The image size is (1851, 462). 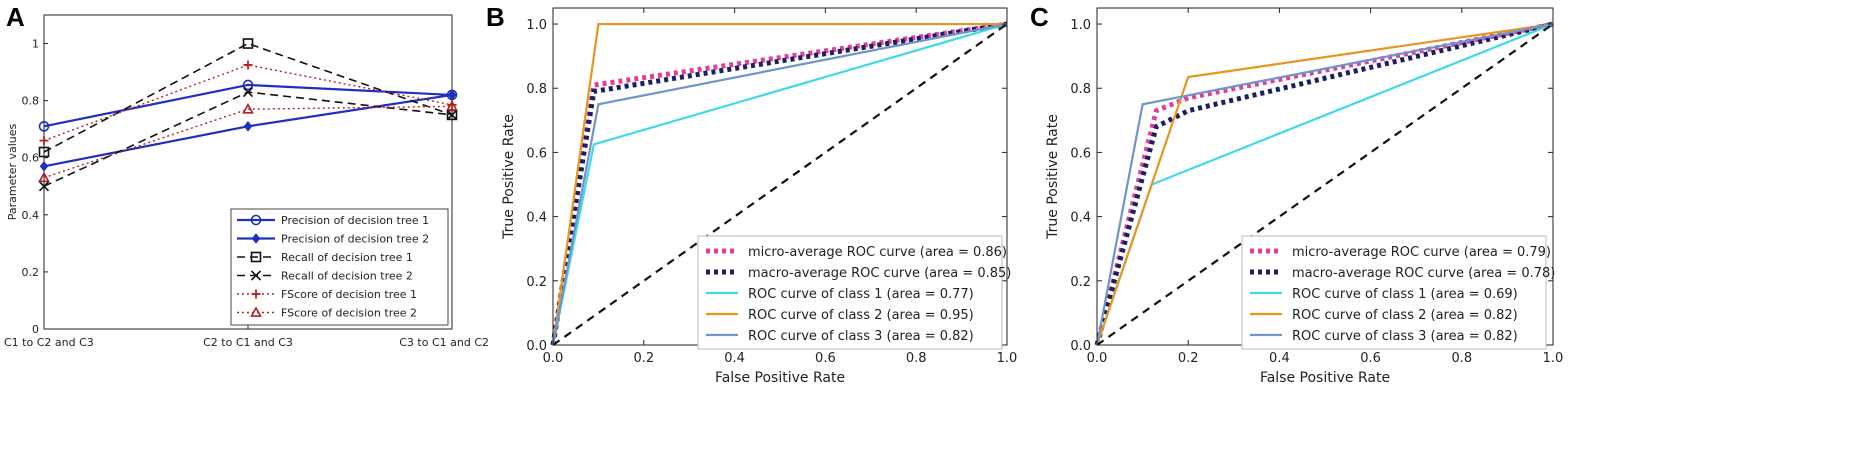 What do you see at coordinates (355, 239) in the screenshot?
I see `legend-label: Precision of decision tree 2` at bounding box center [355, 239].